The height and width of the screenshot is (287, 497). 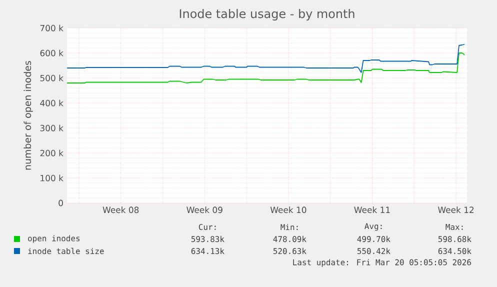 What do you see at coordinates (52, 128) in the screenshot?
I see `y-tick-label: 300 k` at bounding box center [52, 128].